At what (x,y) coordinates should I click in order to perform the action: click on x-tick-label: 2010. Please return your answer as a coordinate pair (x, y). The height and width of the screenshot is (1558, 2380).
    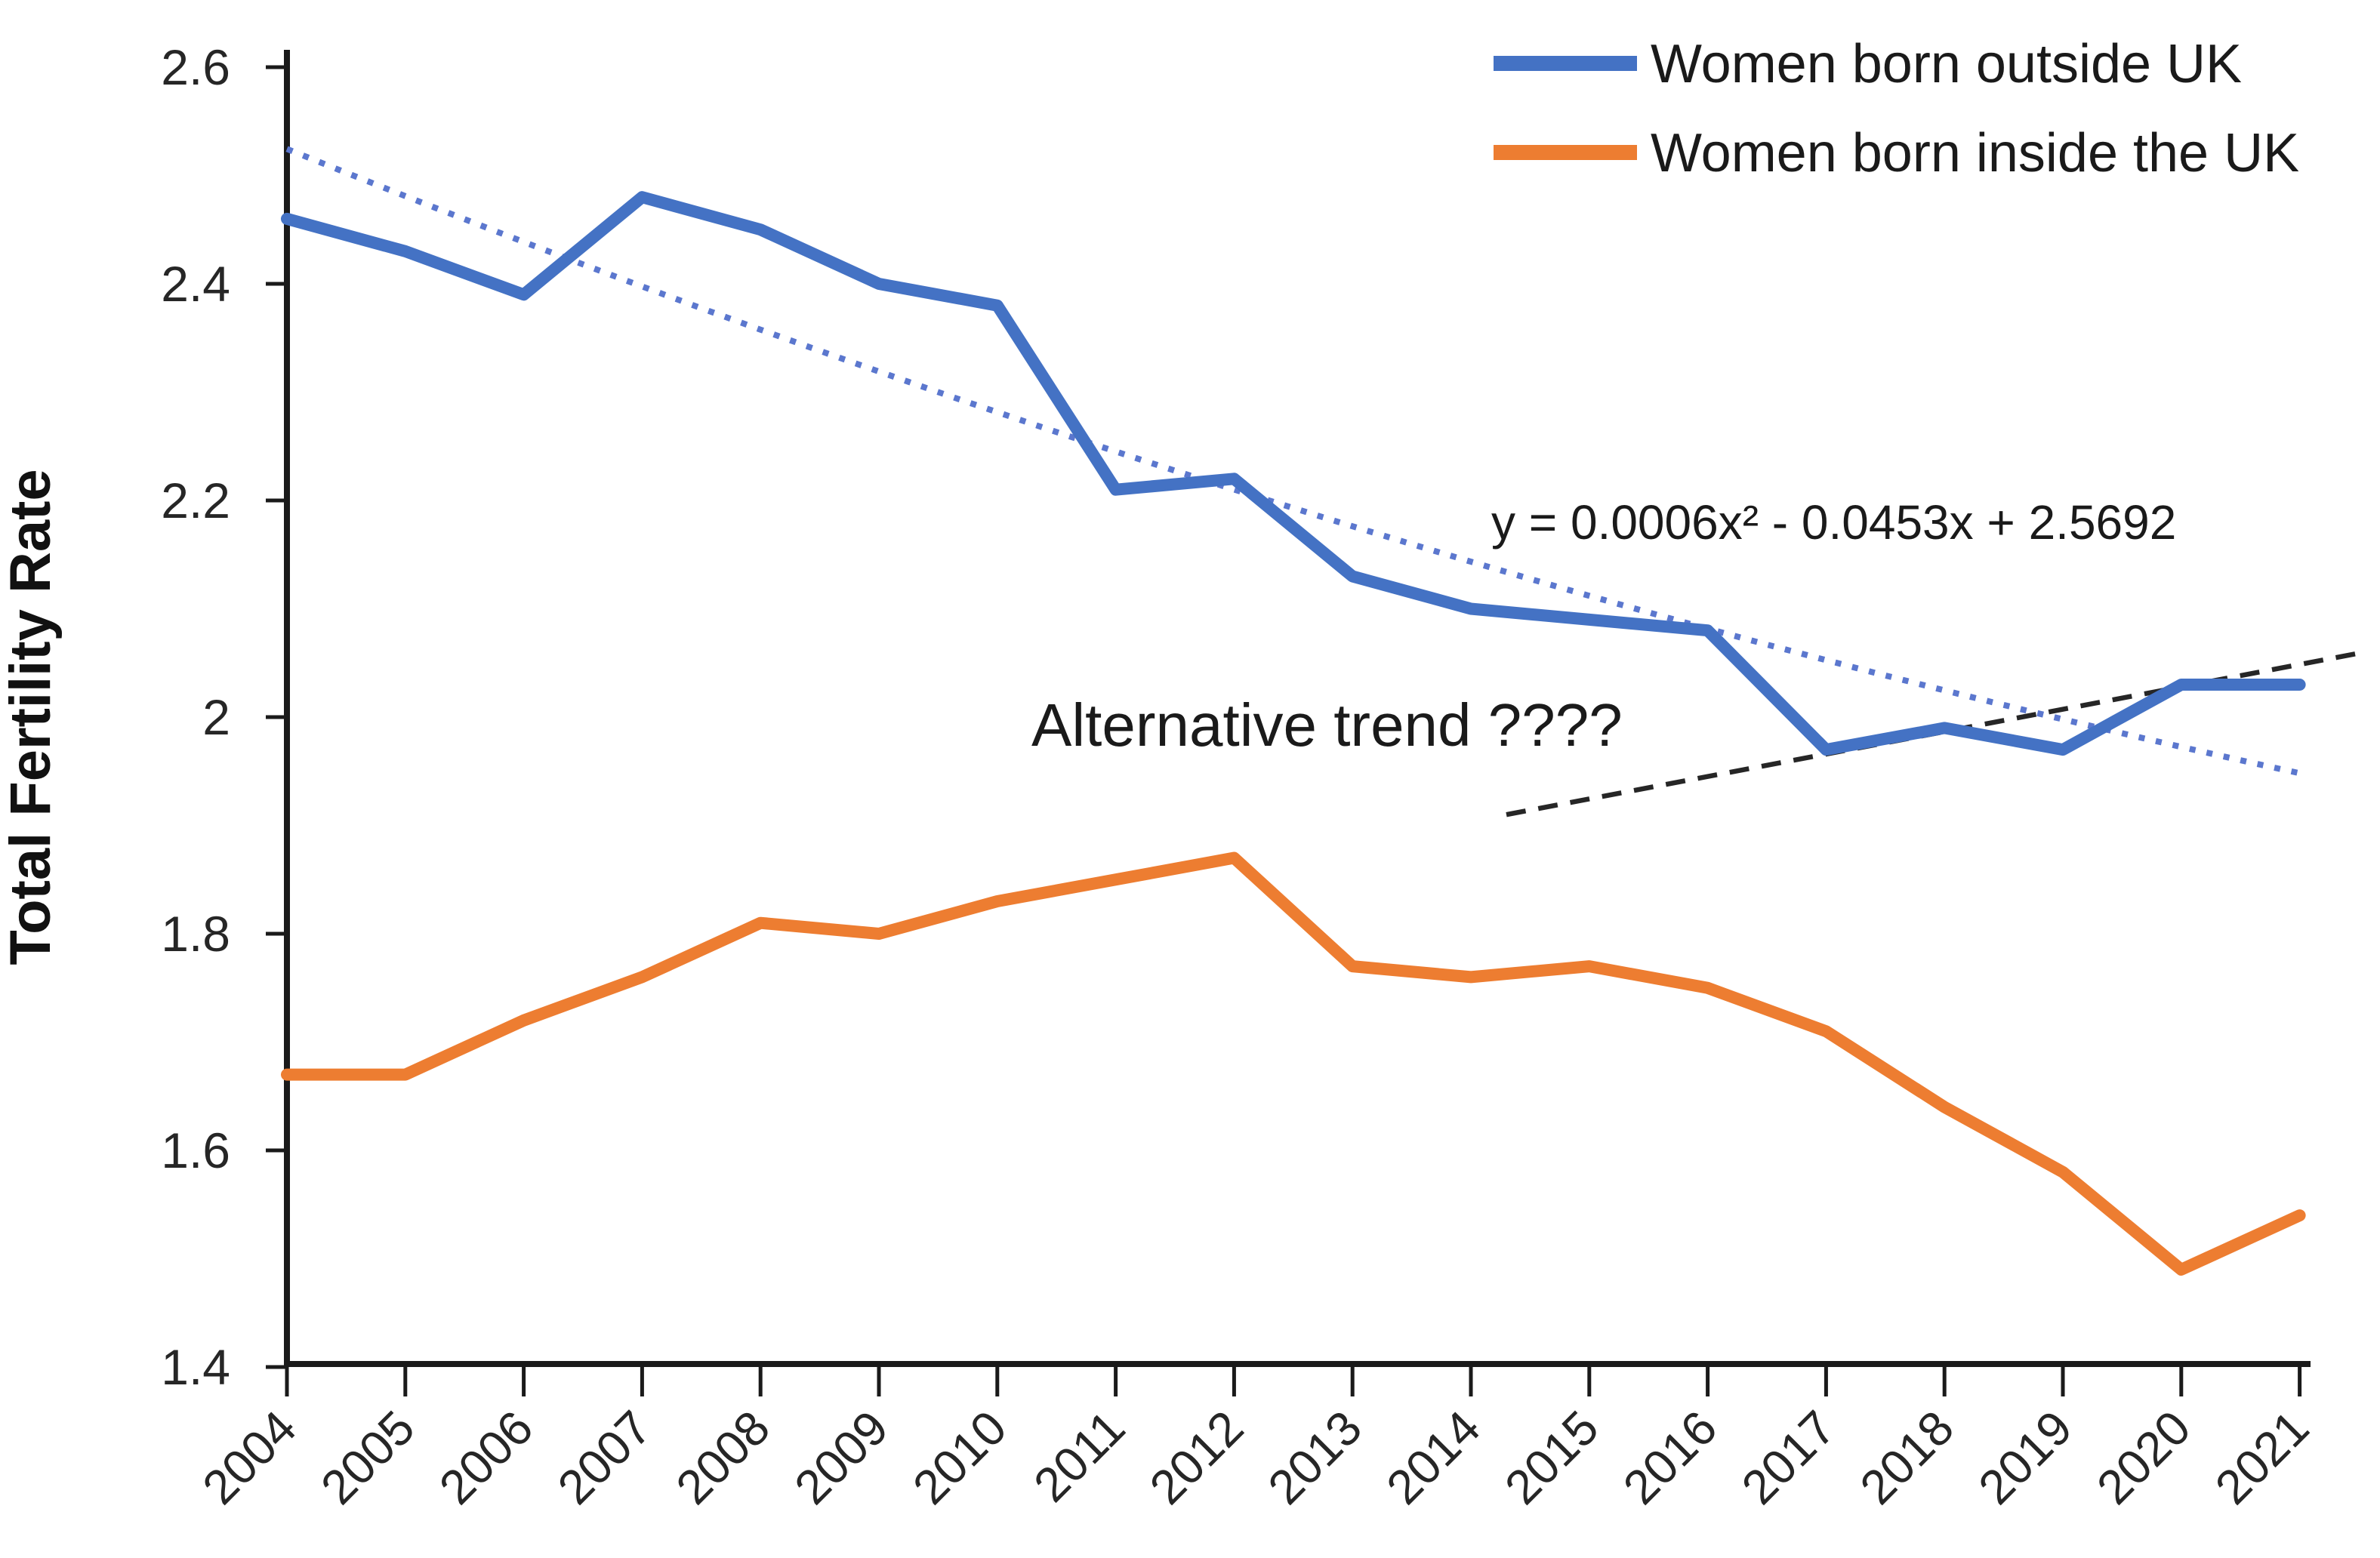
    Looking at the image, I should click on (959, 1457).